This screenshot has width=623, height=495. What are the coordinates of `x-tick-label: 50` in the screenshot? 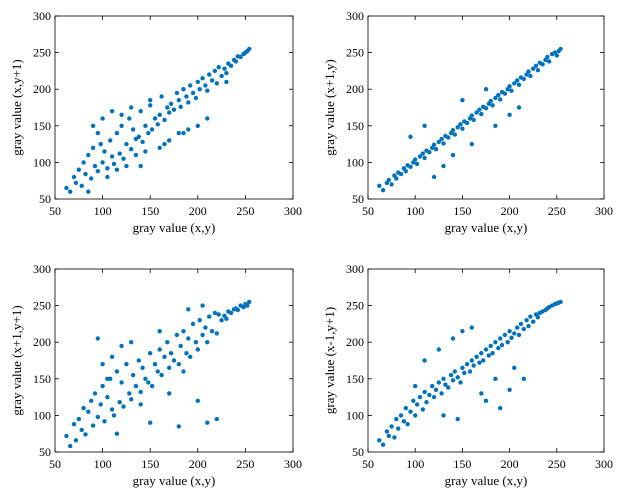 It's located at (55, 464).